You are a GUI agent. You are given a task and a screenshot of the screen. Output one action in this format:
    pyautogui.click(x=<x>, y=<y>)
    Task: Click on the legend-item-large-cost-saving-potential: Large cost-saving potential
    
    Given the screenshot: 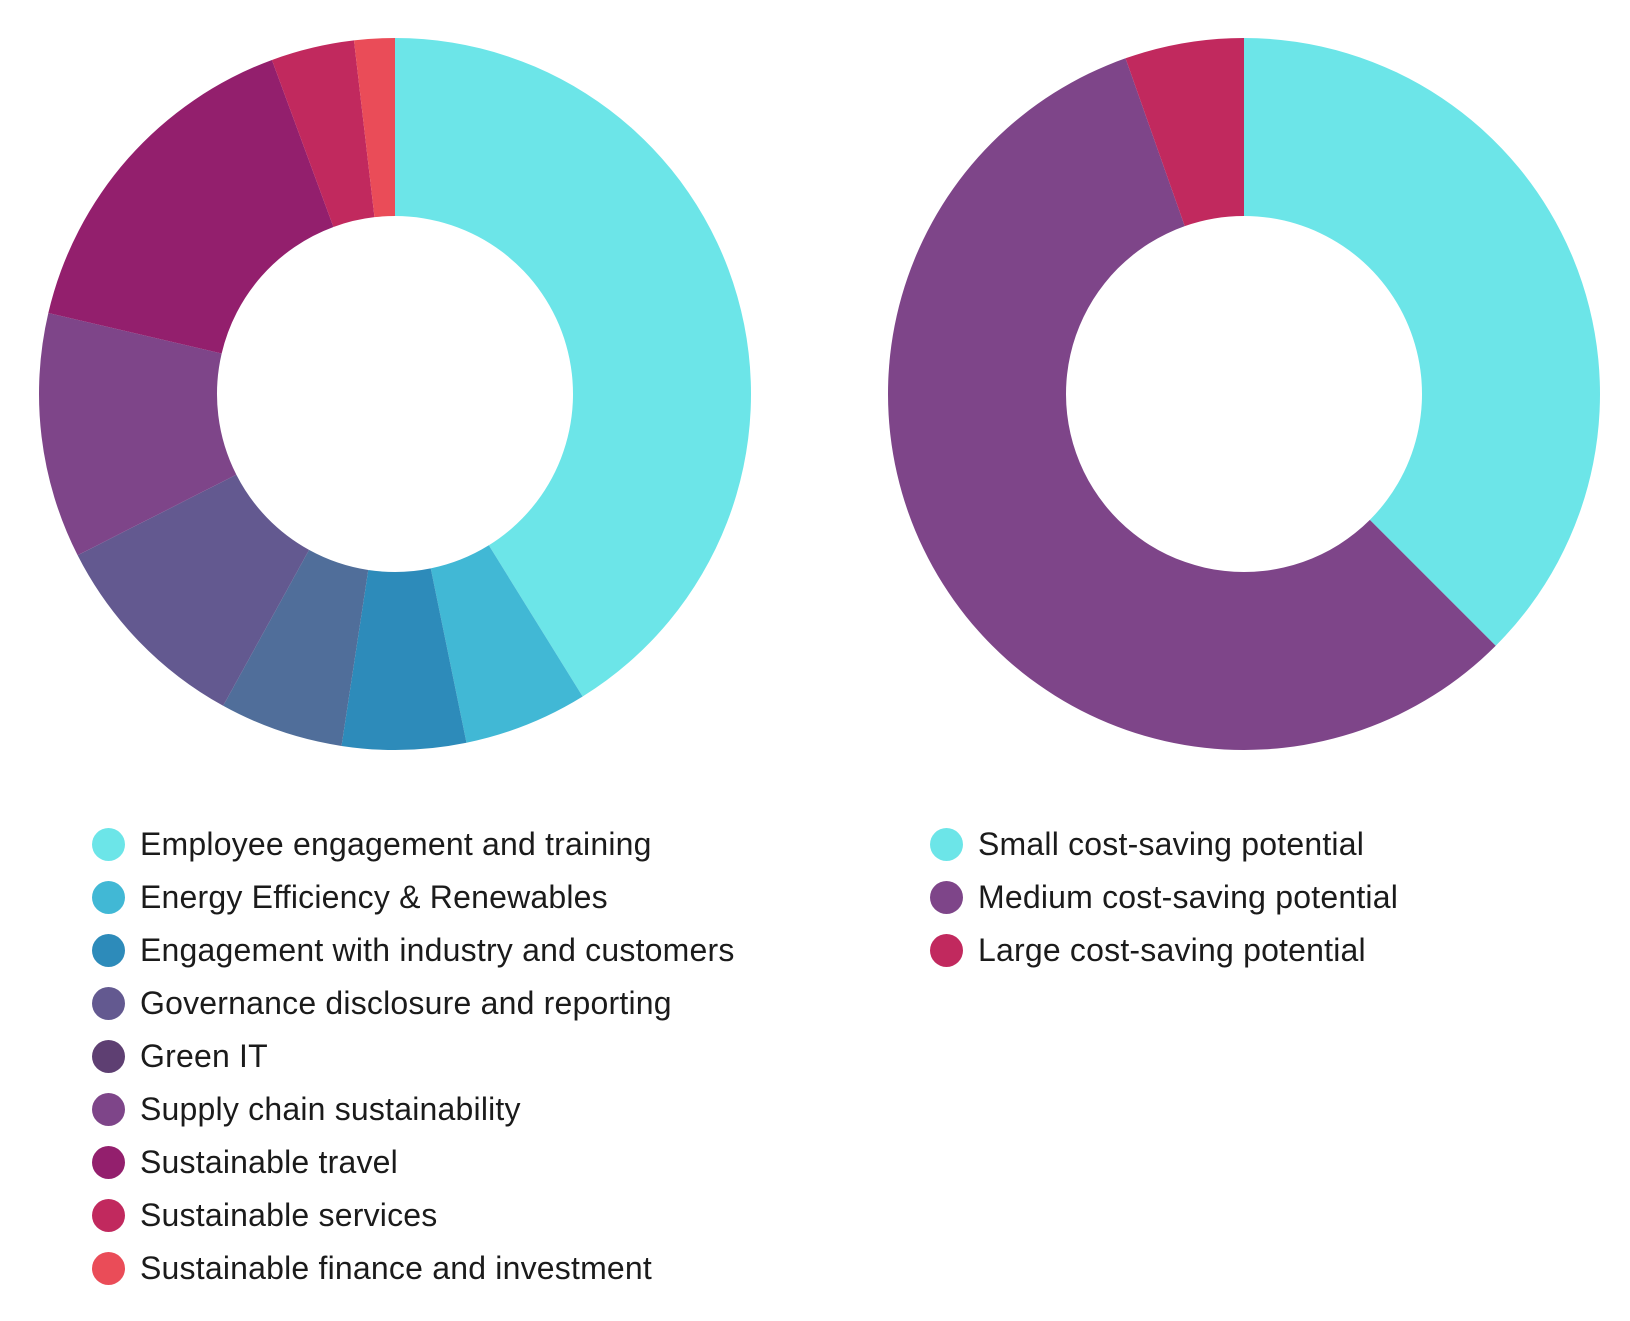 What is the action you would take?
    pyautogui.click(x=1164, y=950)
    